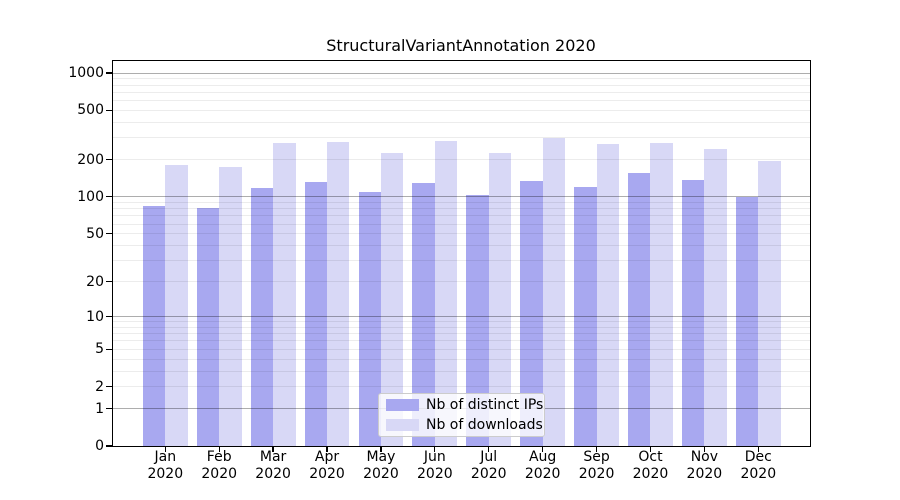 This screenshot has height=500, width=900. I want to click on x-tick-label-5: Jun 2020, so click(435, 466).